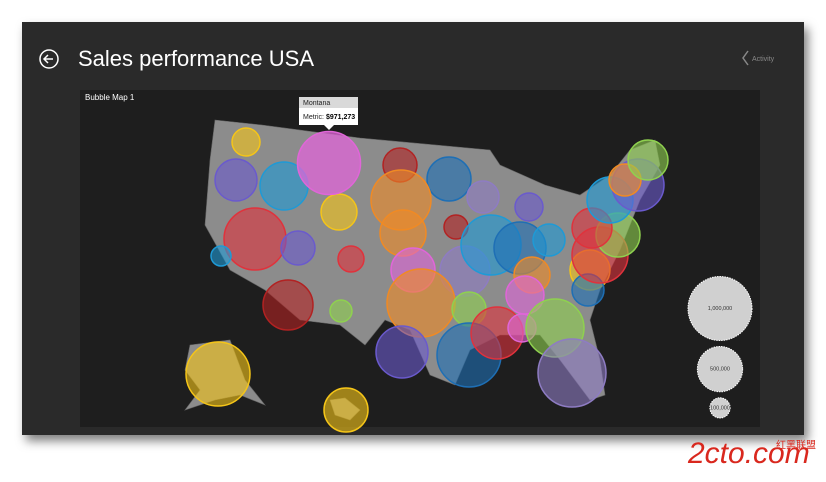 The height and width of the screenshot is (482, 826). Describe the element at coordinates (316, 103) in the screenshot. I see `tooltip-state: Montana` at that location.